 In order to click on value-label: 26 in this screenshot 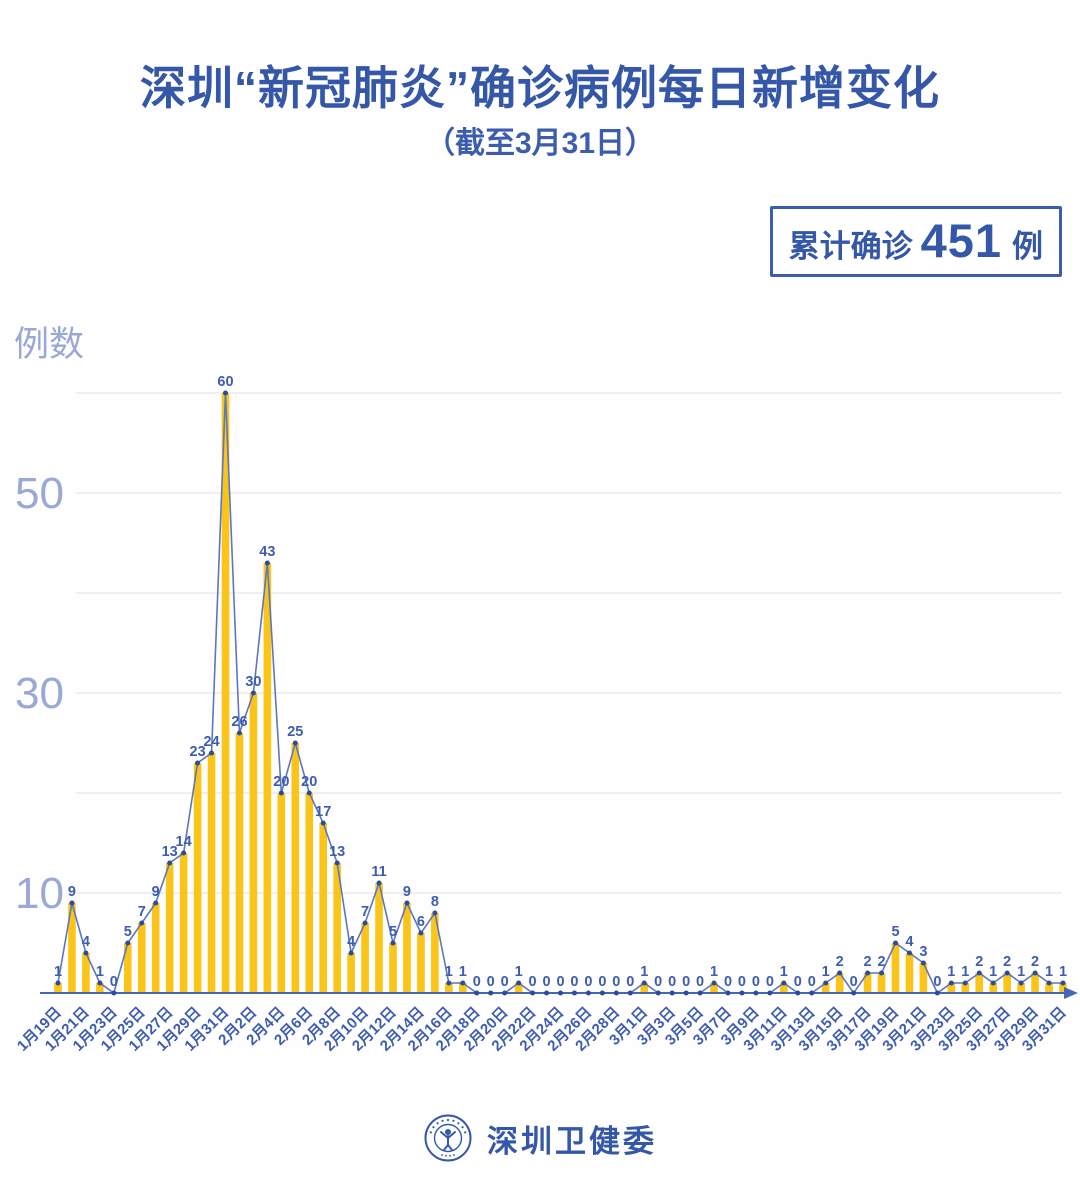, I will do `click(239, 722)`.